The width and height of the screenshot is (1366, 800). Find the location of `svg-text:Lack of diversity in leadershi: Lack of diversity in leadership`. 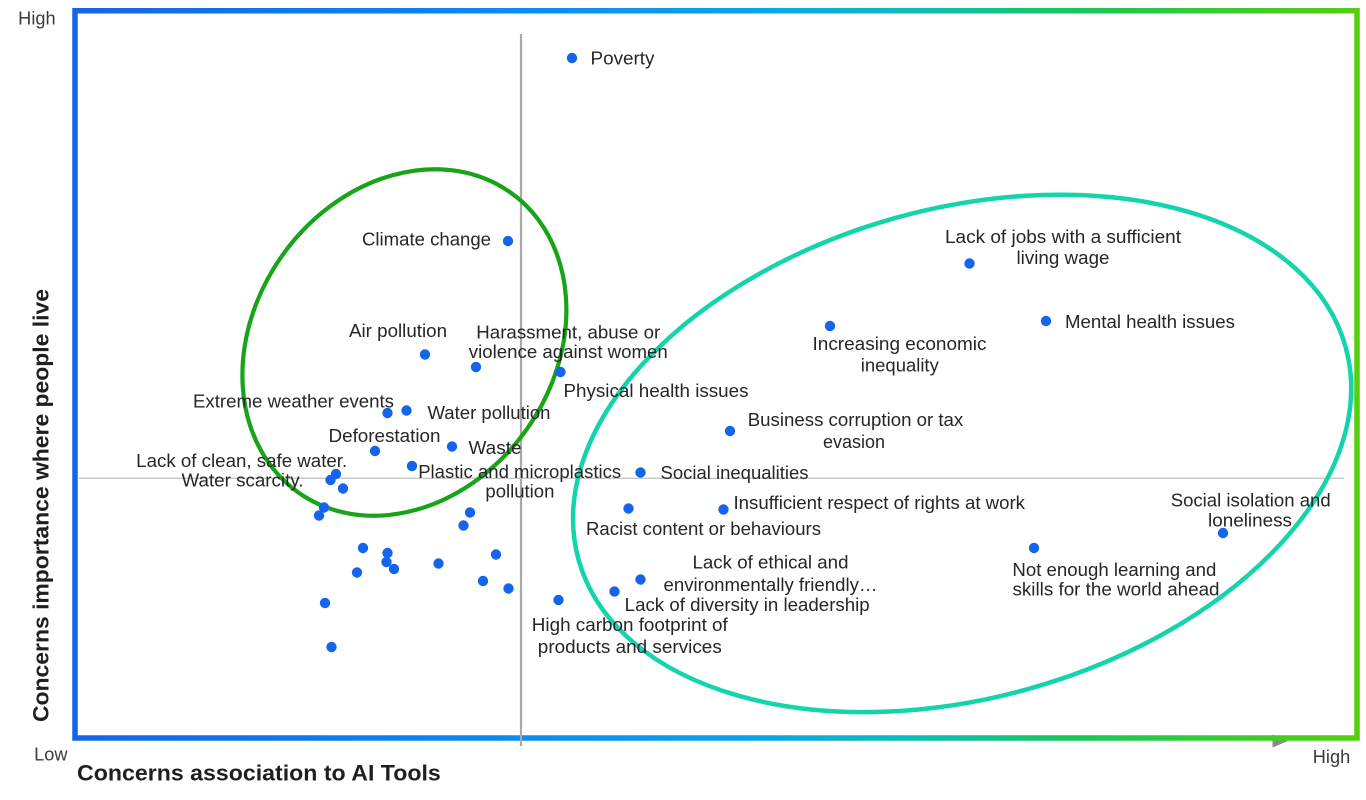

svg-text:Lack of diversity in leadershi: Lack of diversity in leadership is located at coordinates (747, 604).